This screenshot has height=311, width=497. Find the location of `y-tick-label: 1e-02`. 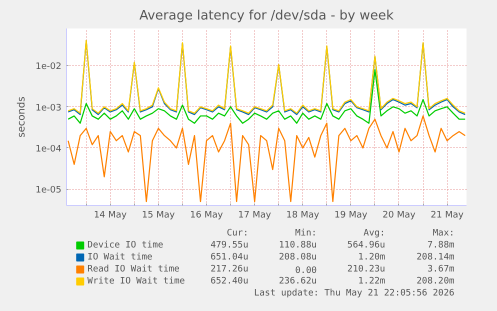

y-tick-label: 1e-02 is located at coordinates (49, 67).